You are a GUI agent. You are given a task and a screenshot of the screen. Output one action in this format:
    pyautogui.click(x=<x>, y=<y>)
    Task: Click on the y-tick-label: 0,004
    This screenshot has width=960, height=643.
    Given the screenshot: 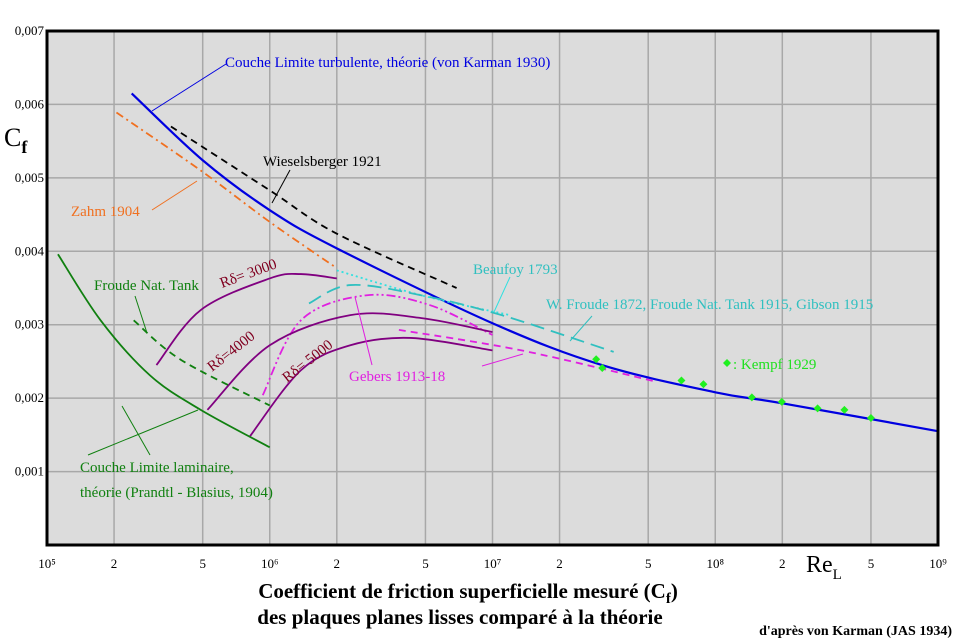 What is the action you would take?
    pyautogui.click(x=30, y=250)
    